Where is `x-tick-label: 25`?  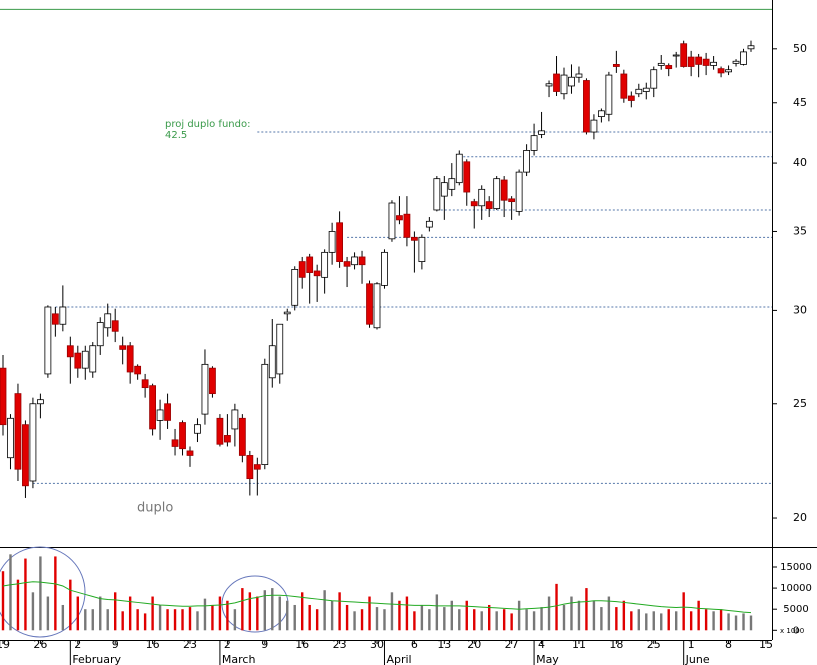 x-tick-label: 25 is located at coordinates (654, 644).